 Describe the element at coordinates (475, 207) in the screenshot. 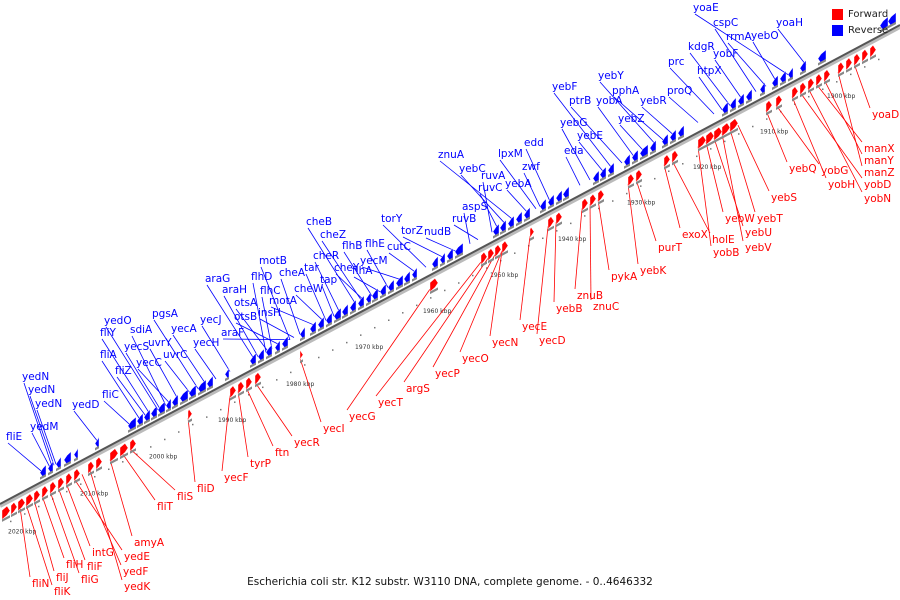

I see `reverse-gene-label-aspS: aspS` at that location.